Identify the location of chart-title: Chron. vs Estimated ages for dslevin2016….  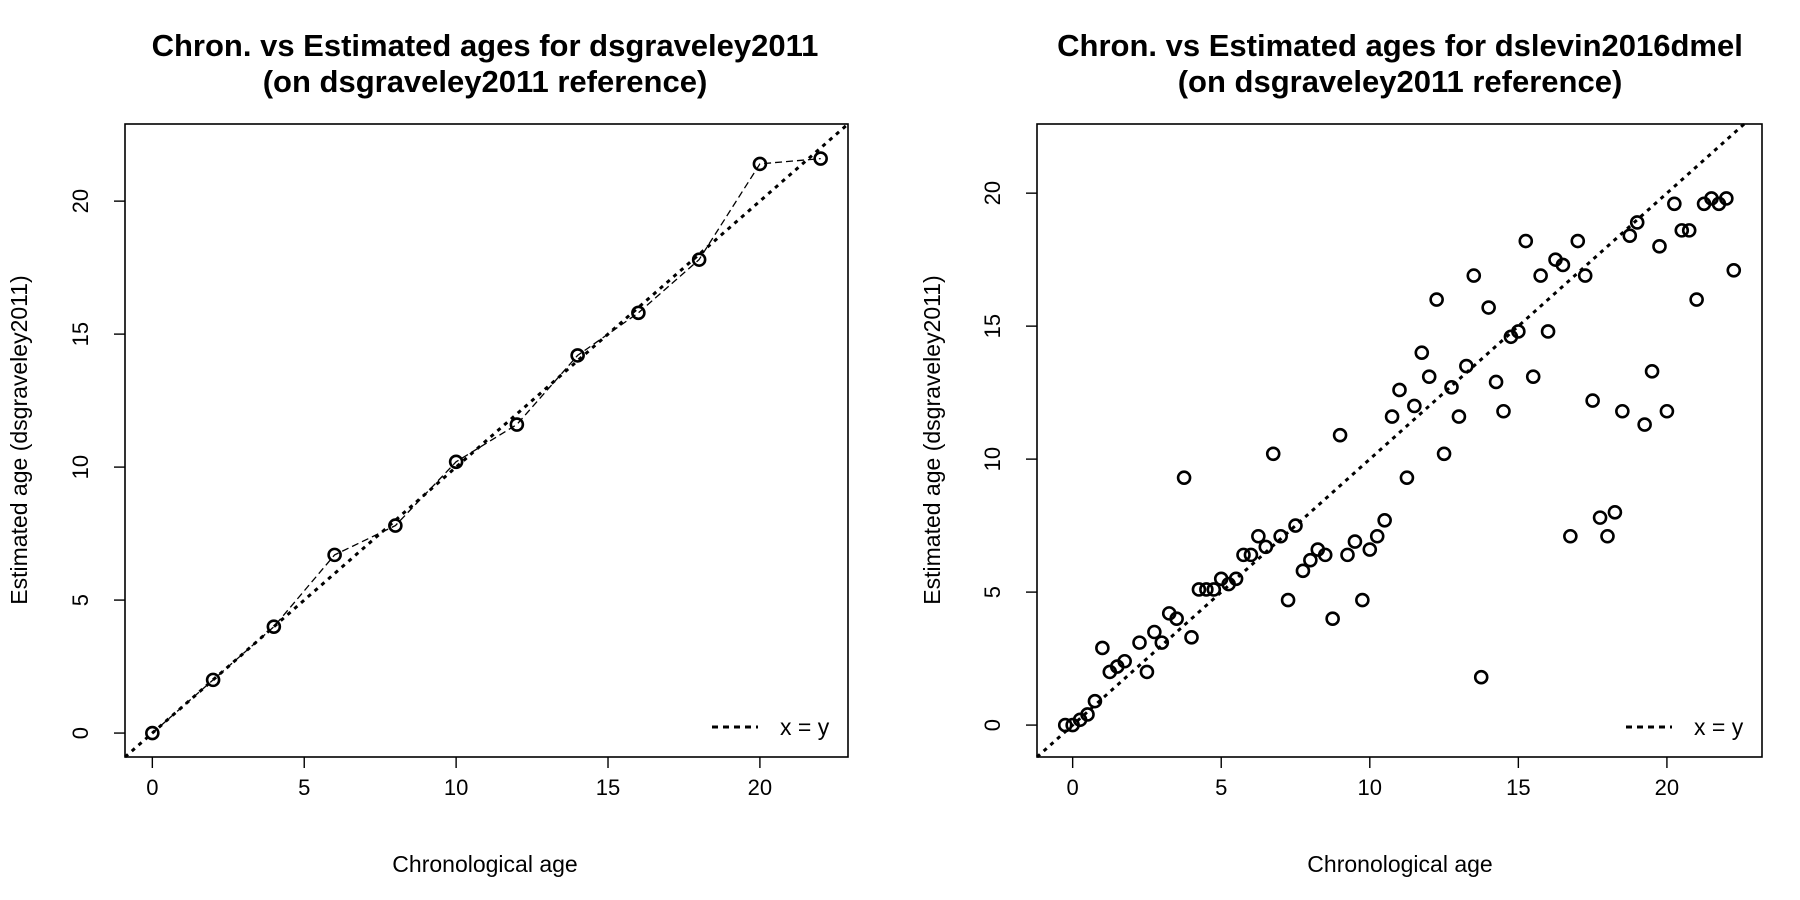
(1400, 45).